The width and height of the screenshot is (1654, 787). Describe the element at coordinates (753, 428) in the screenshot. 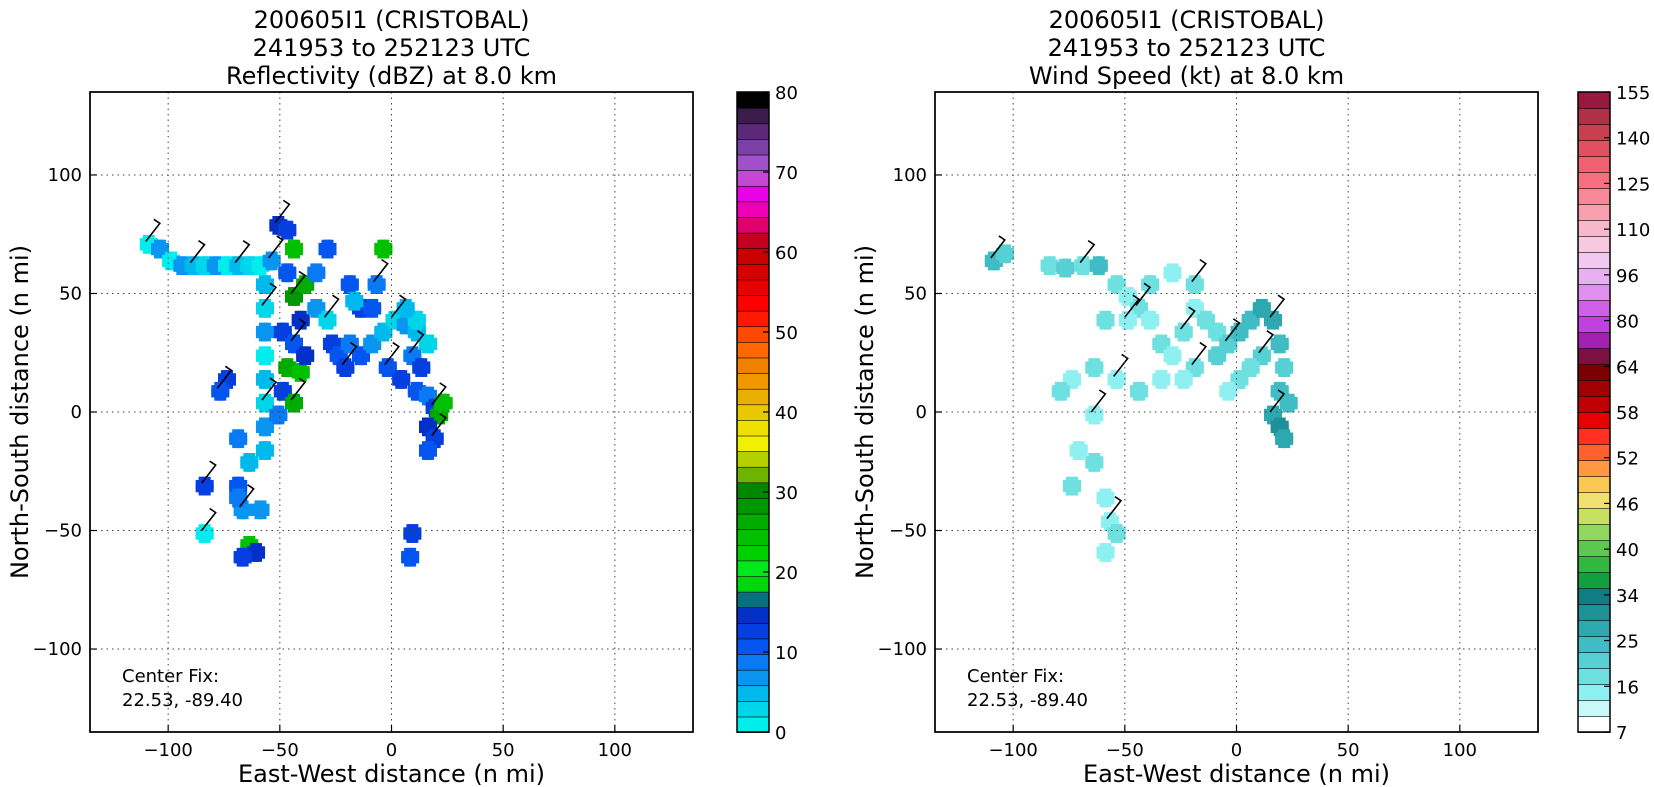

I see `left-colorbar-segment` at that location.